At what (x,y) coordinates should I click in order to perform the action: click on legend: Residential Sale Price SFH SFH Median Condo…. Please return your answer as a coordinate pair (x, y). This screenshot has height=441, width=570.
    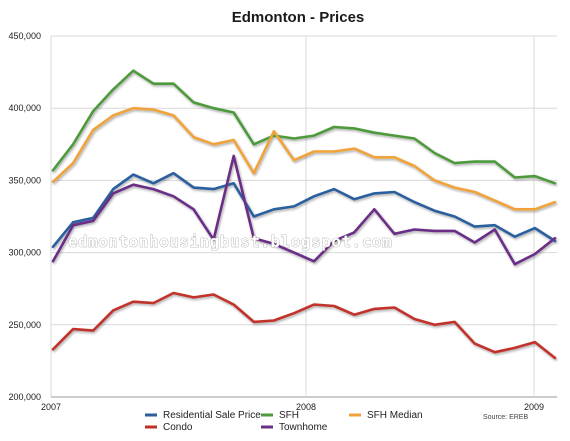
    Looking at the image, I should click on (284, 421).